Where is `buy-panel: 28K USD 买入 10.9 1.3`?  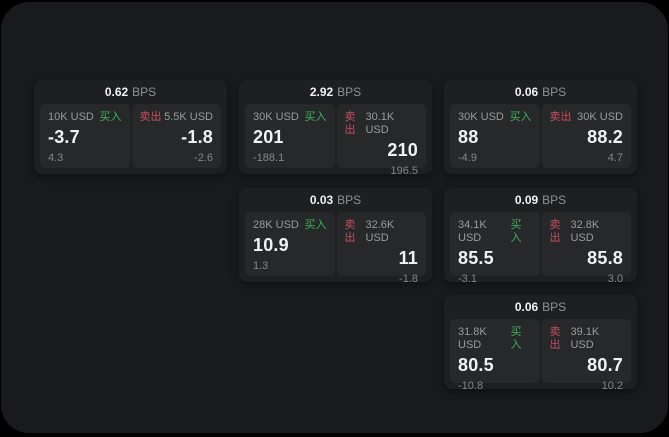 buy-panel: 28K USD 买入 10.9 1.3 is located at coordinates (290, 244).